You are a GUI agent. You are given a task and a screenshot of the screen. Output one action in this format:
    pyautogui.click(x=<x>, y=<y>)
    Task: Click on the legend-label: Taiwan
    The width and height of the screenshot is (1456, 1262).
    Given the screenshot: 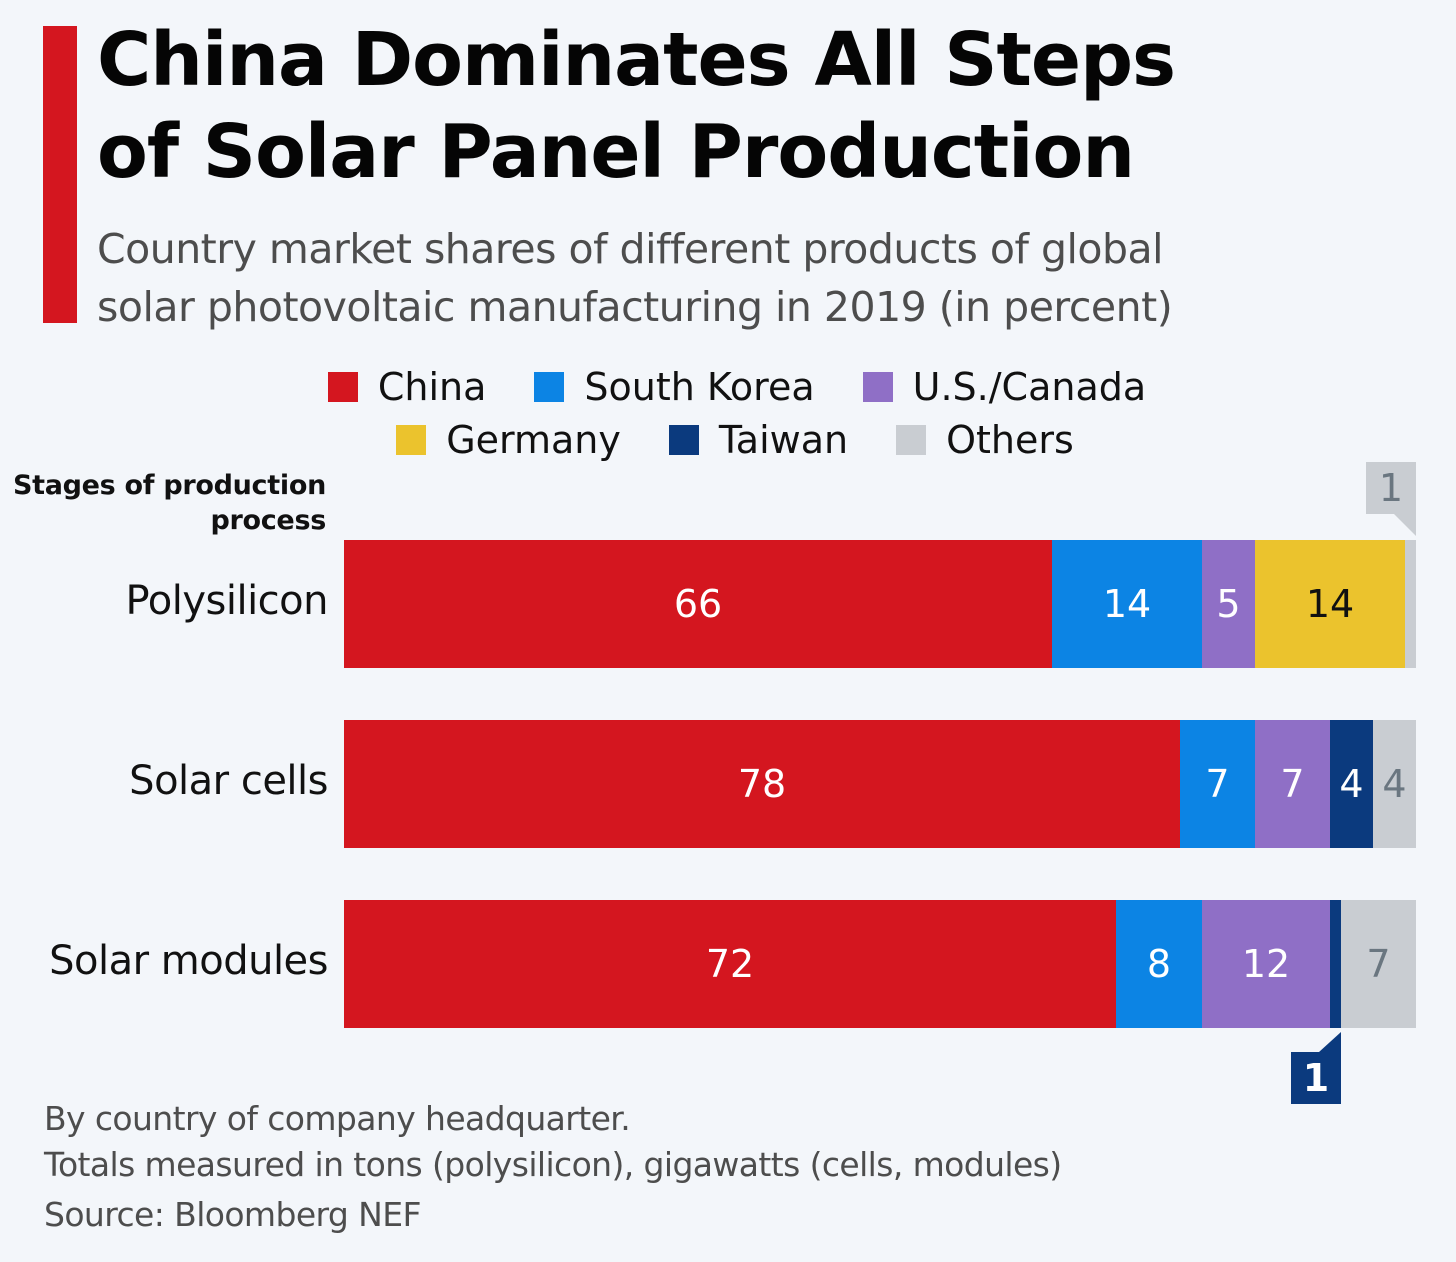 What is the action you would take?
    pyautogui.click(x=783, y=439)
    